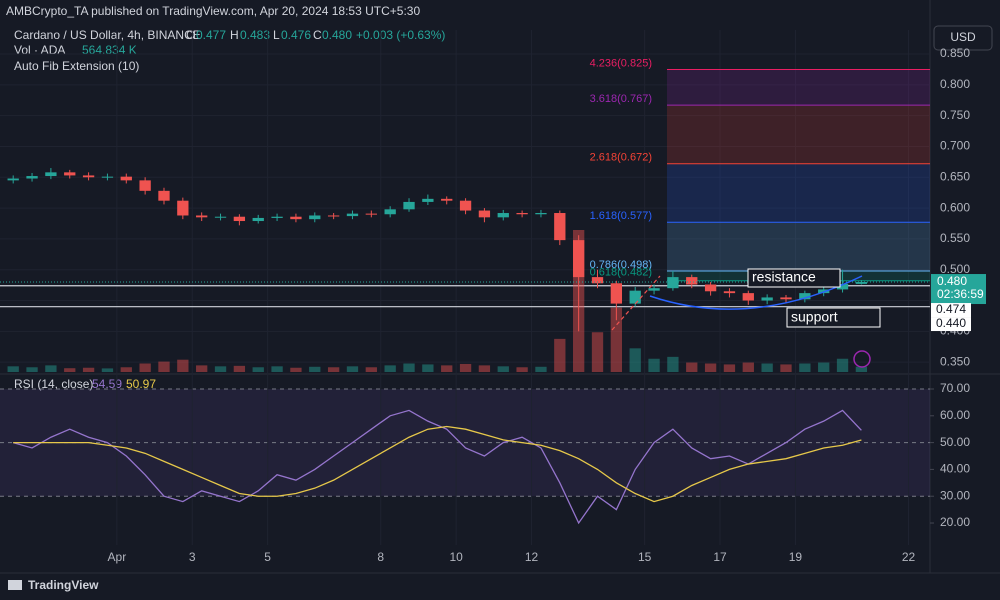 The height and width of the screenshot is (600, 1000). What do you see at coordinates (621, 273) in the screenshot?
I see `fib-label: 0.618(0.482)` at bounding box center [621, 273].